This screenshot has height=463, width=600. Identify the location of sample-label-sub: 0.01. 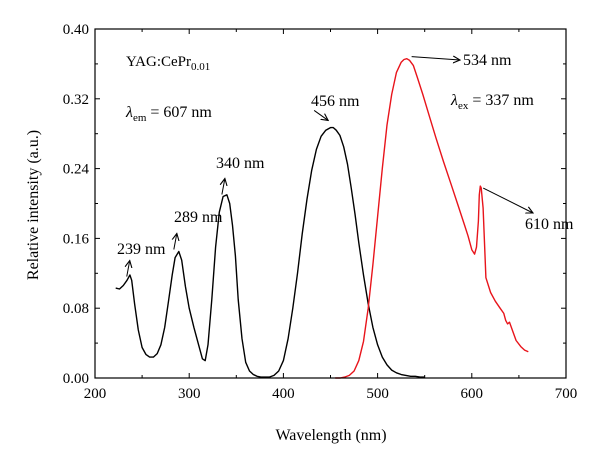
(200, 67).